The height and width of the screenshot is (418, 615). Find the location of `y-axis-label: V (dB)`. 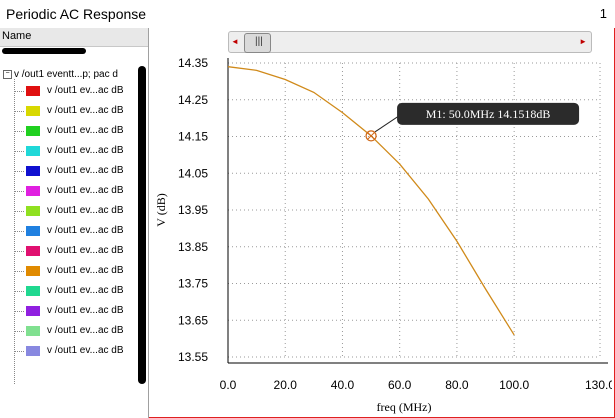

y-axis-label: V (dB) is located at coordinates (161, 209).